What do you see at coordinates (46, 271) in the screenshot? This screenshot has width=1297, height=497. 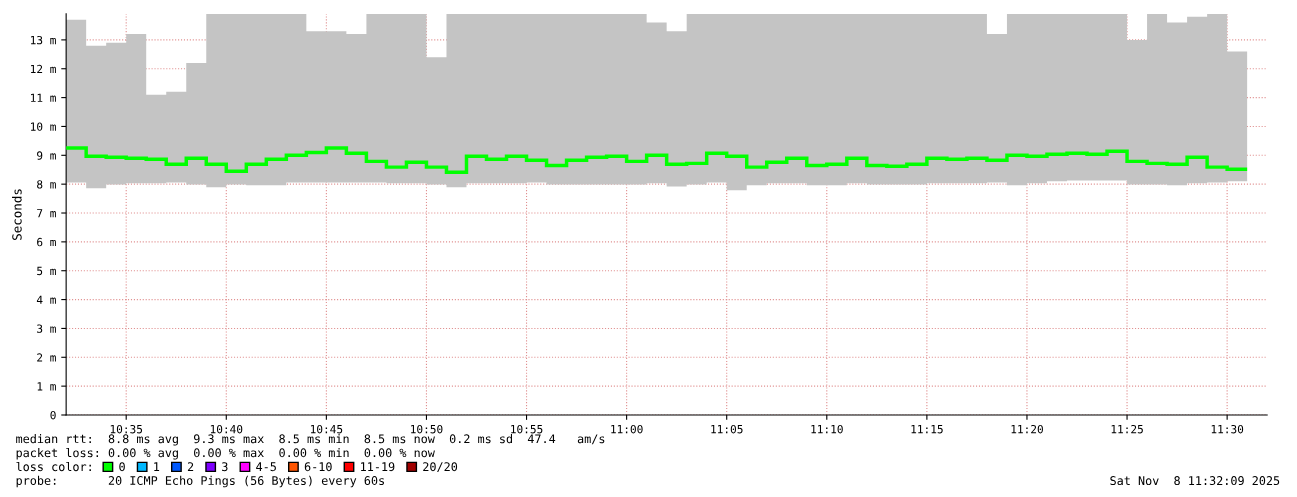 I see `y-tick-label: 5 m` at bounding box center [46, 271].